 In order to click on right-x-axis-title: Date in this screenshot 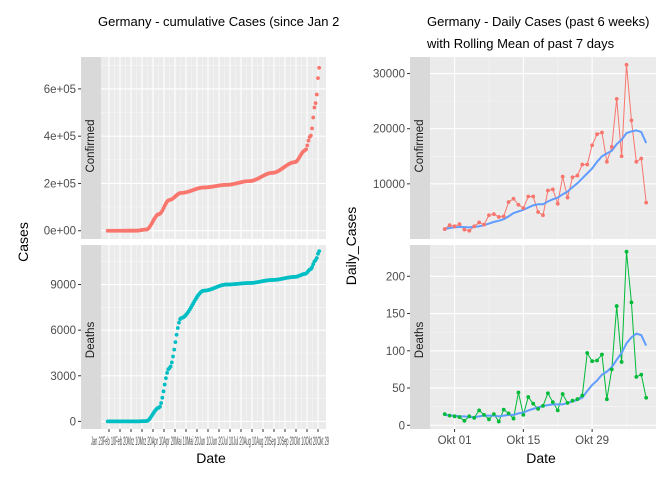, I will do `click(541, 458)`.